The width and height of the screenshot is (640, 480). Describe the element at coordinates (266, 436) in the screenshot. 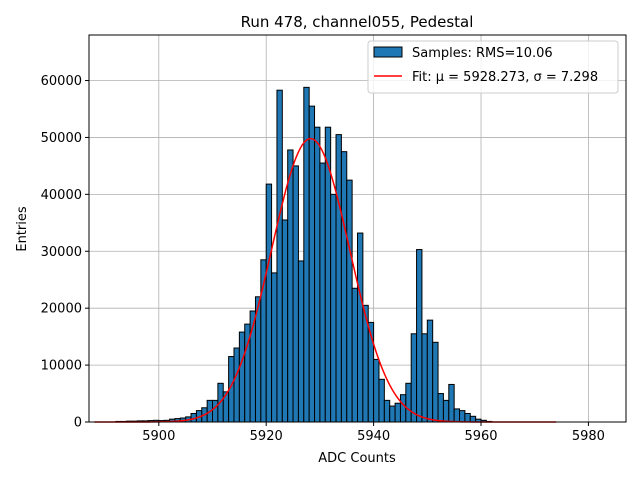

I see `x-tick-label: 5920` at that location.